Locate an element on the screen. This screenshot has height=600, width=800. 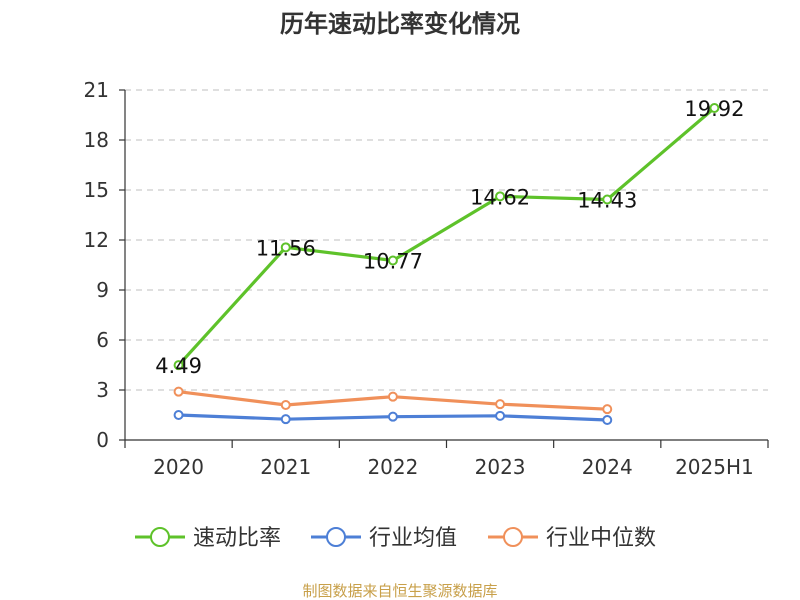
data-label: 14.43 is located at coordinates (607, 201).